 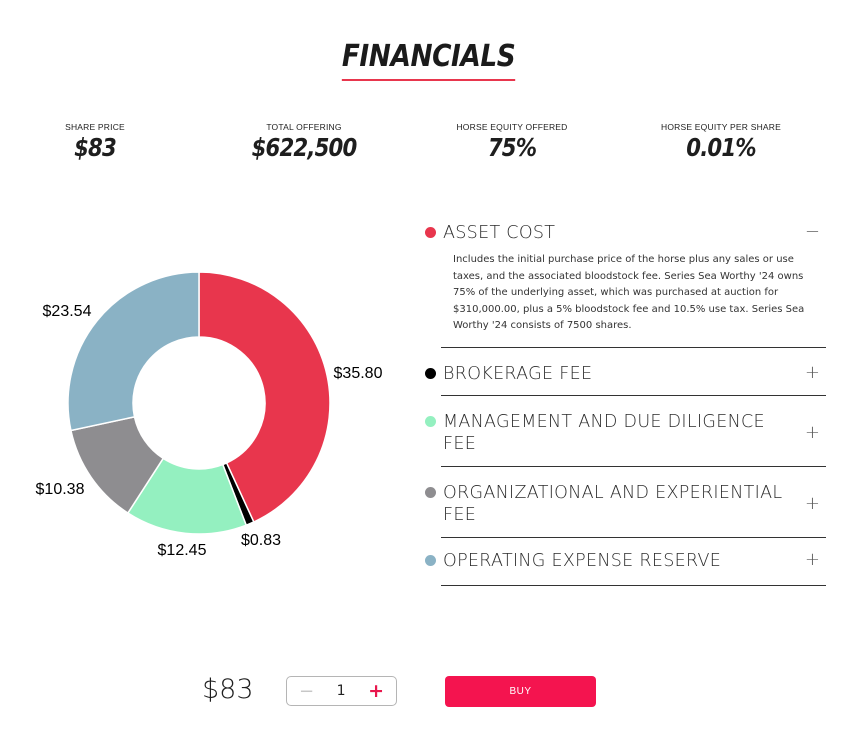 What do you see at coordinates (133, 351) in the screenshot?
I see `donut-slice-operating-expense-reserve` at bounding box center [133, 351].